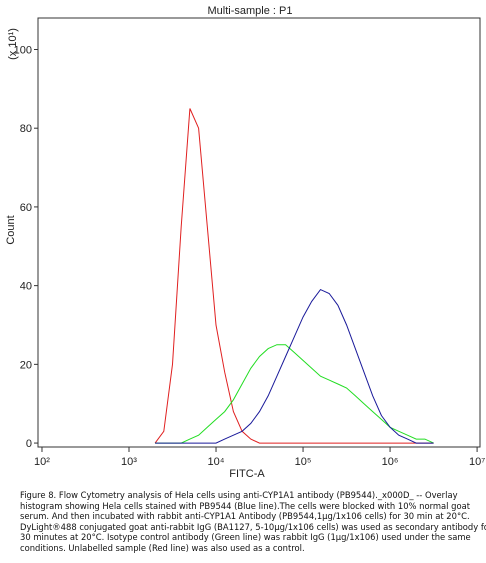  I want to click on y-axis-label: Count, so click(11, 229).